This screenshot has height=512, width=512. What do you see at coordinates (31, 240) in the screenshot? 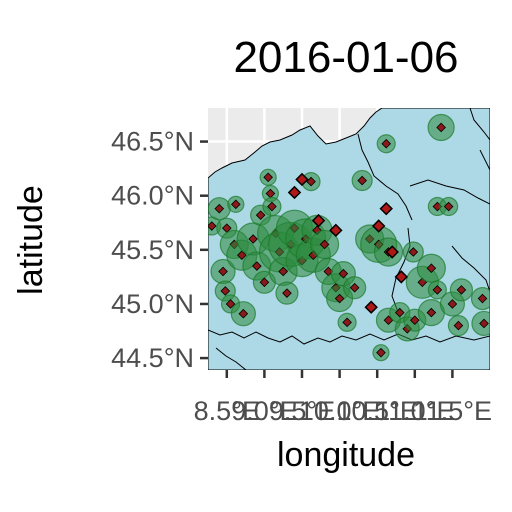
I see `y-axis-title: latitude` at bounding box center [31, 240].